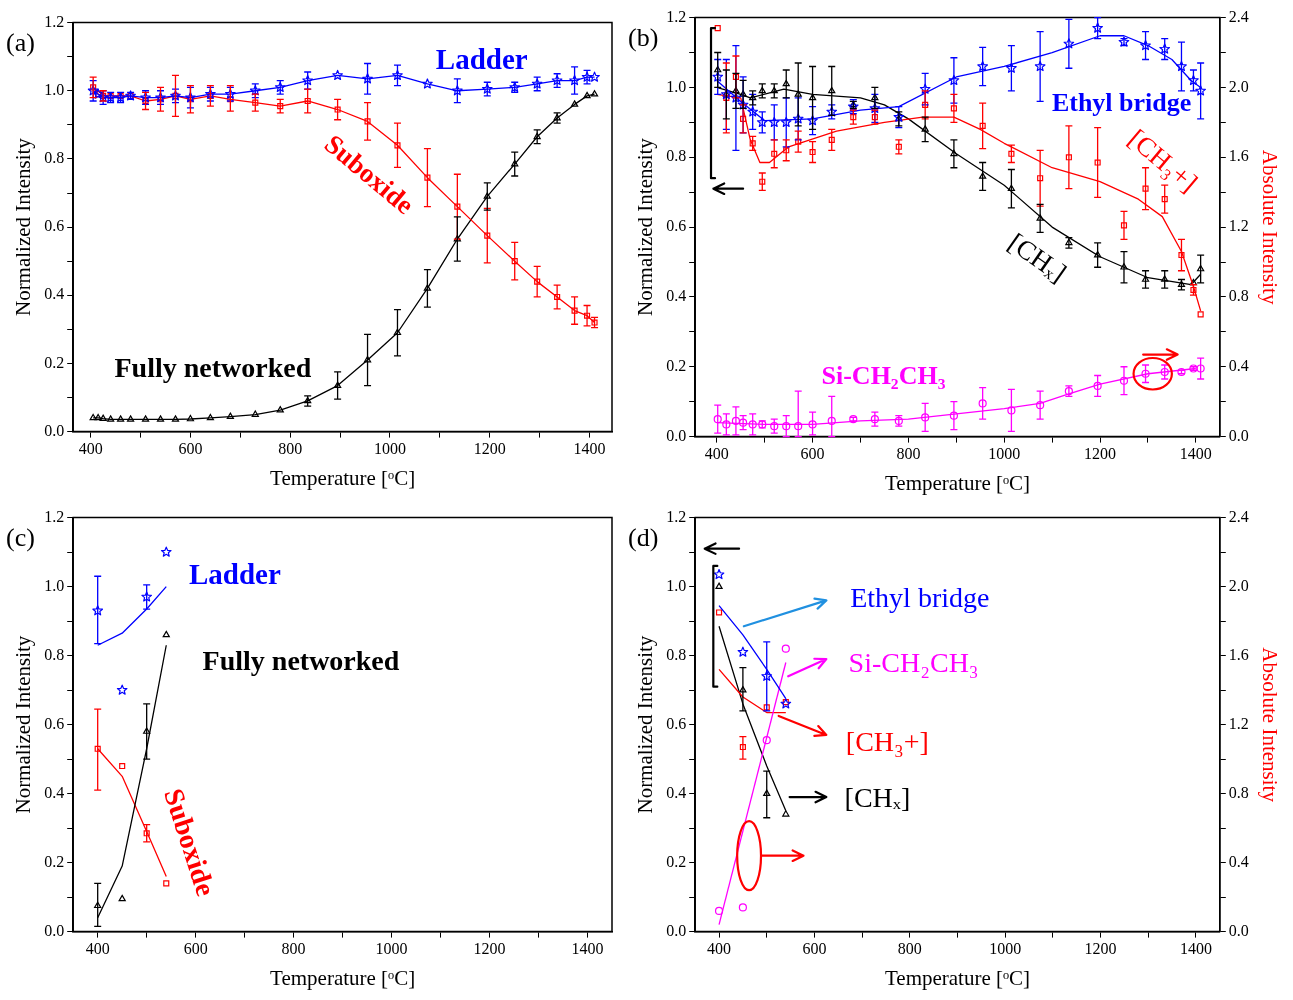 Image resolution: width=1293 pixels, height=1000 pixels. I want to click on y2-tick-label: 1.2, so click(1238, 723).